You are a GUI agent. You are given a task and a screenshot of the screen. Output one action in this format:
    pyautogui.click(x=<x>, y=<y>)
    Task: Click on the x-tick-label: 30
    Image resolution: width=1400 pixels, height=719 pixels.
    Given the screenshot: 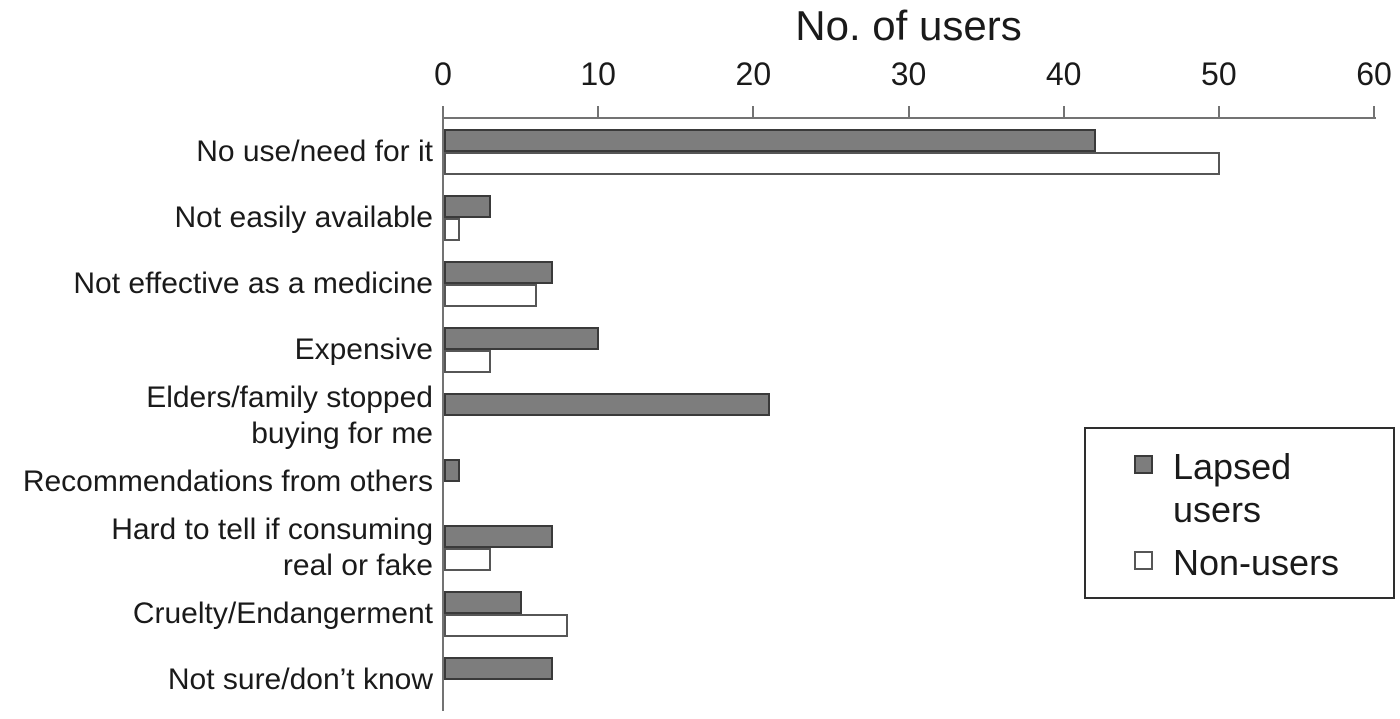 What is the action you would take?
    pyautogui.click(x=908, y=74)
    